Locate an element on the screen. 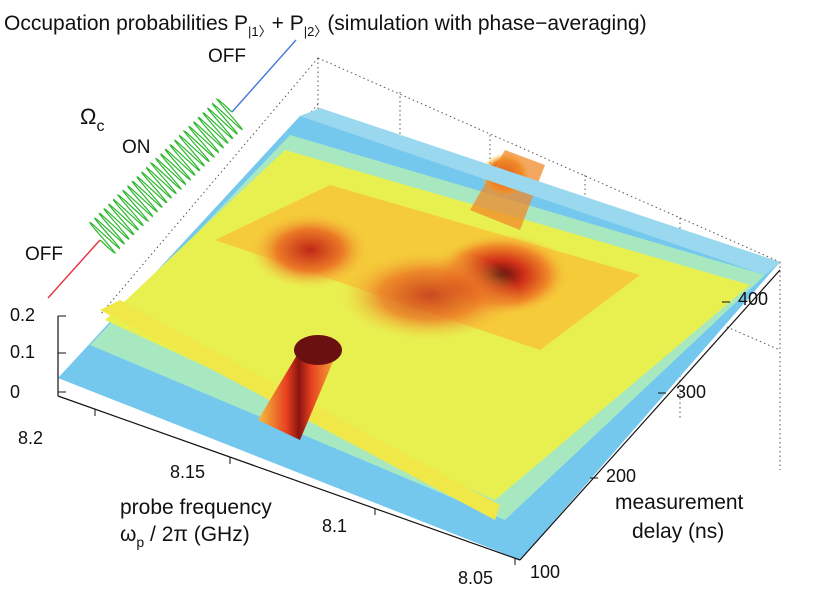 This screenshot has height=589, width=830. y-axis-label-line2: delay (ns) is located at coordinates (678, 531).